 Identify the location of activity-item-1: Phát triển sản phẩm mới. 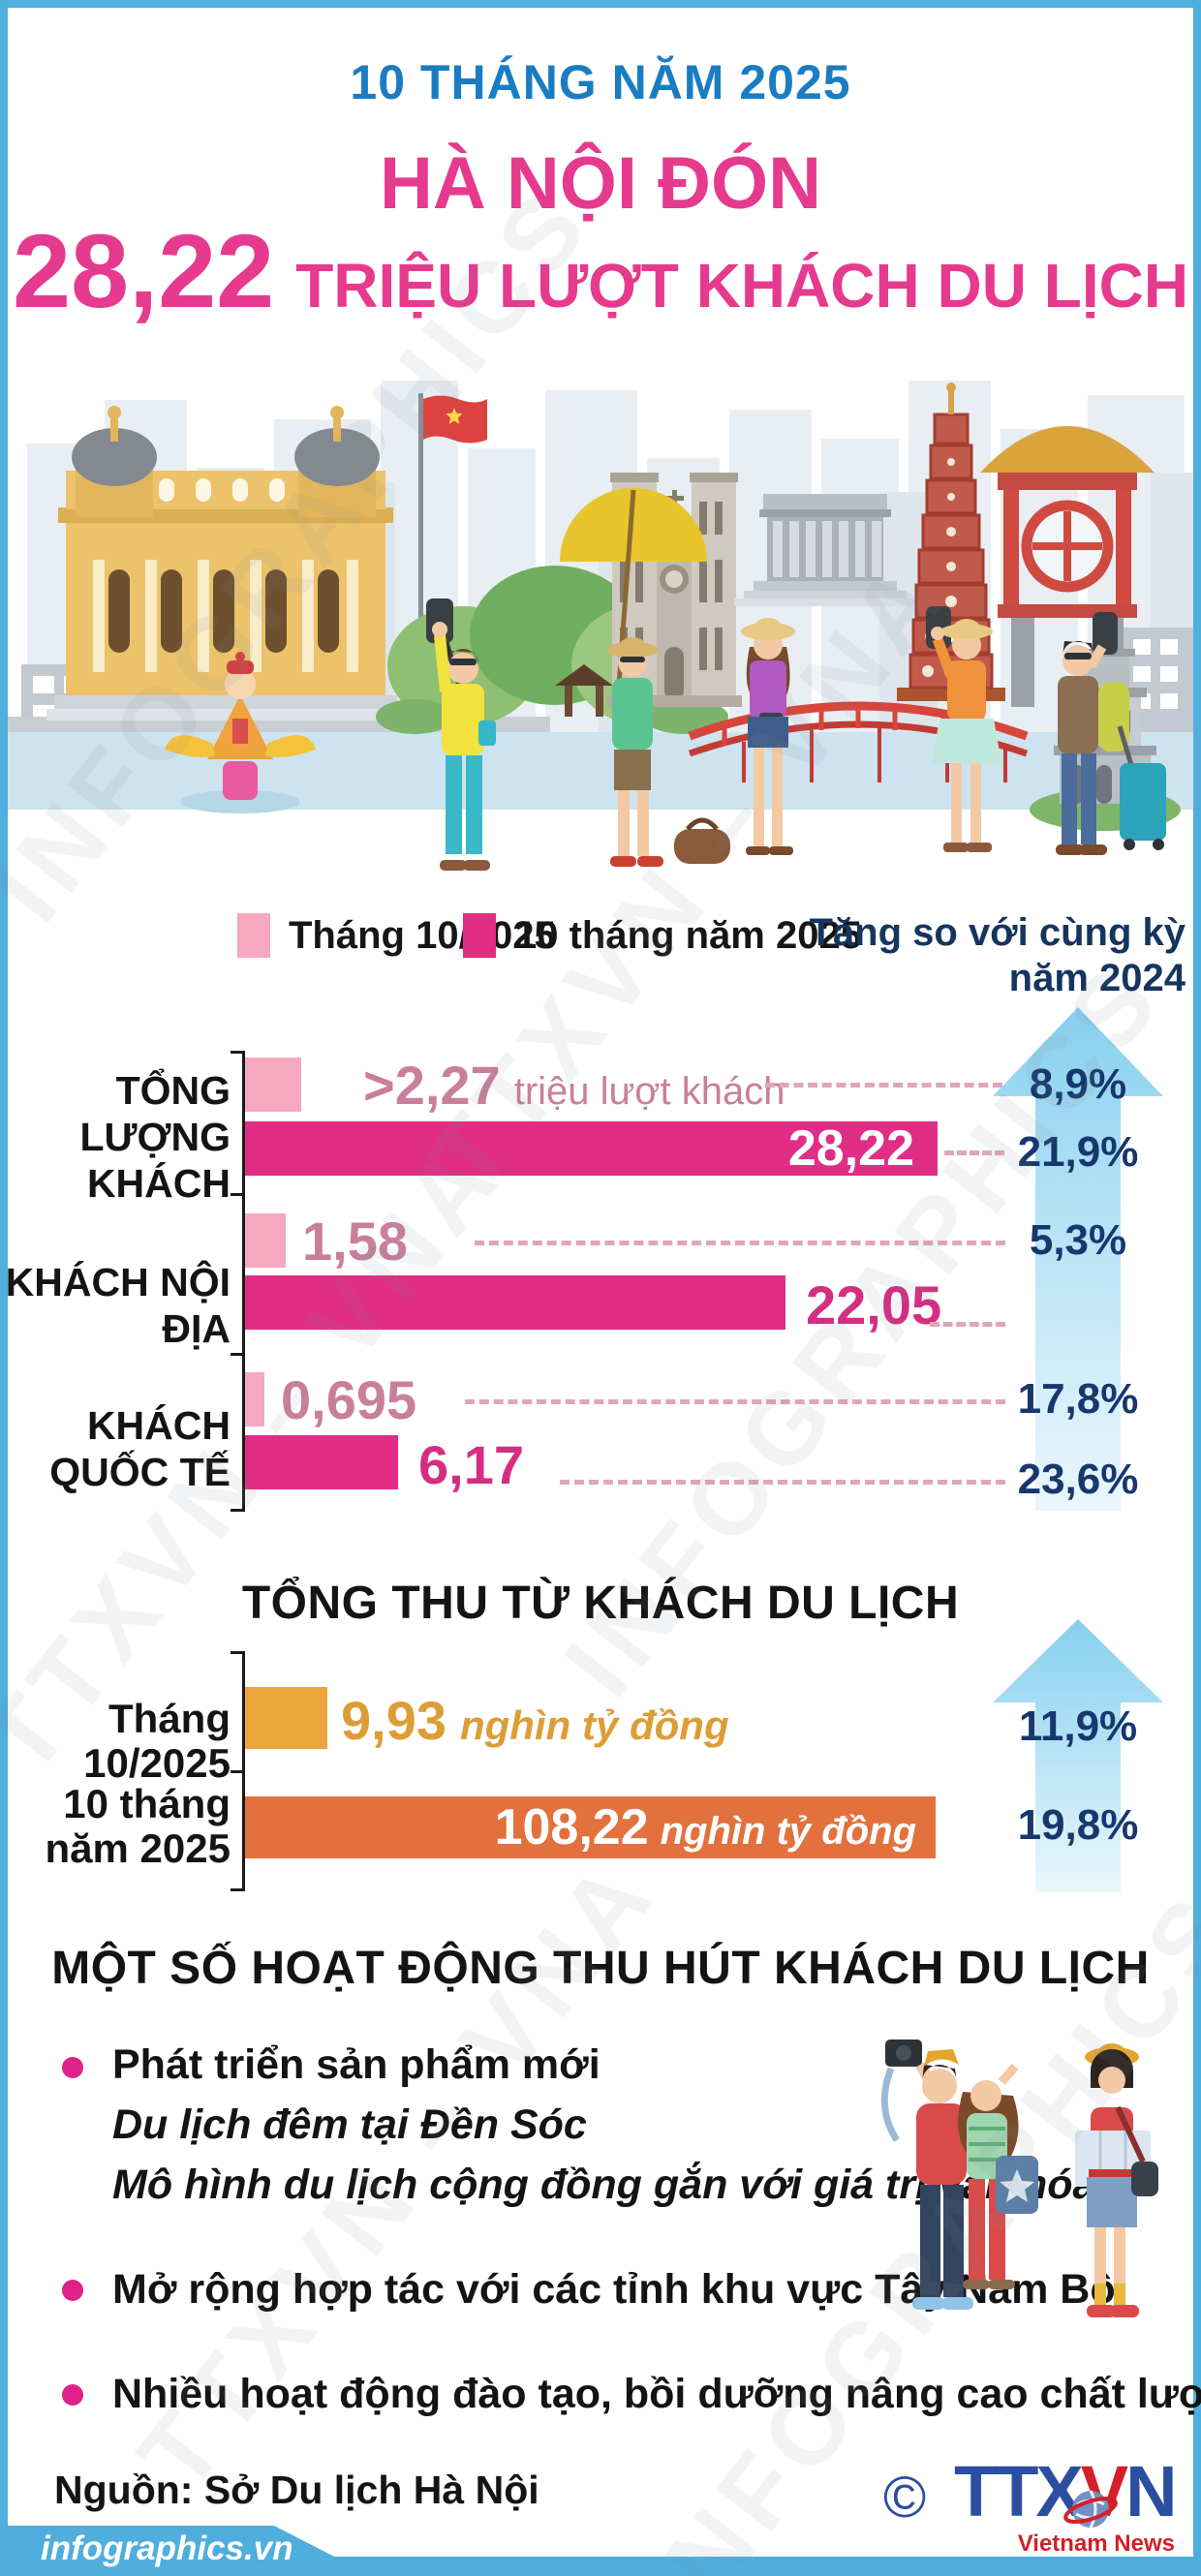
(356, 2064).